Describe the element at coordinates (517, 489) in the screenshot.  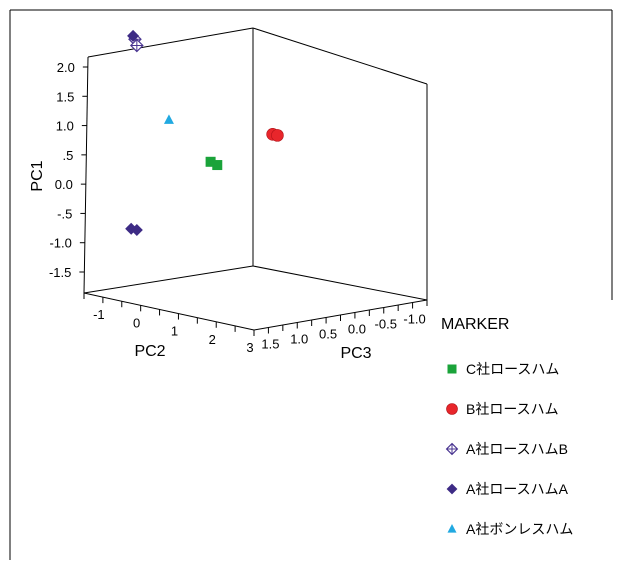
I see `legend-label: A社ロースハムA` at that location.